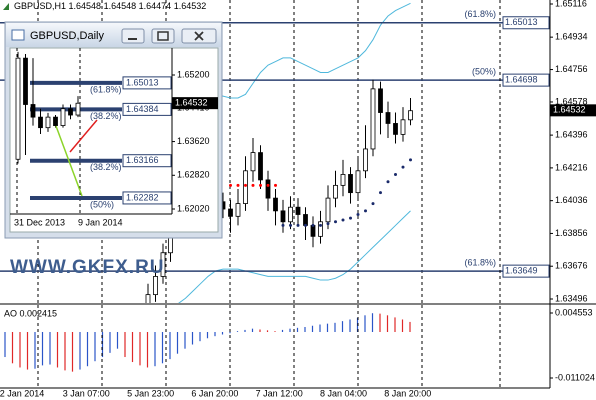  What do you see at coordinates (484, 71) in the screenshot?
I see `fib-level-text: (50%)` at bounding box center [484, 71].